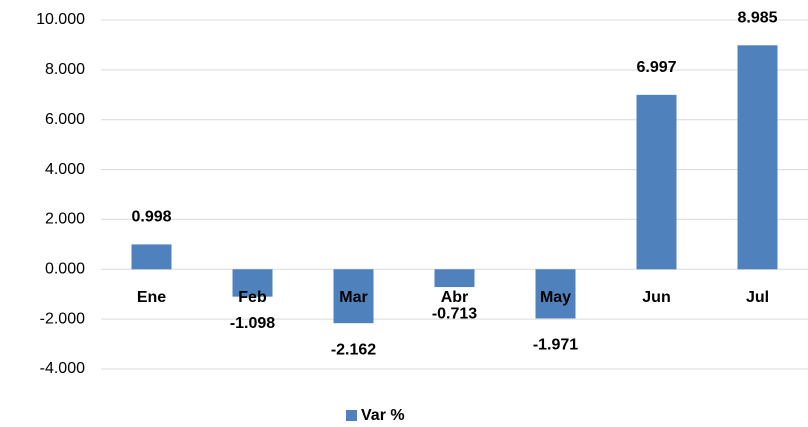  Describe the element at coordinates (65, 269) in the screenshot. I see `y-tick-label: 0.000` at that location.